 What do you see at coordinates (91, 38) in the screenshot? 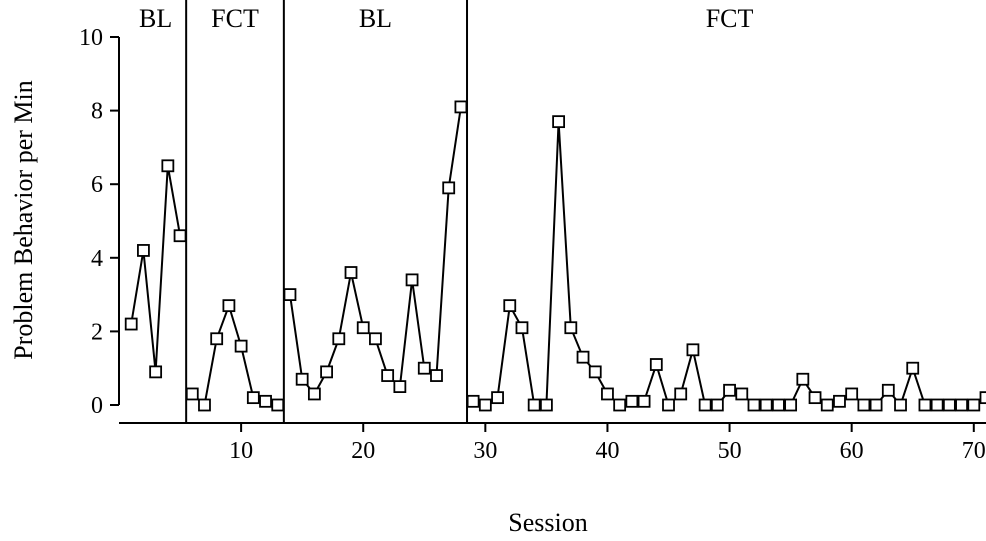
I see `y-tick-label: 10` at bounding box center [91, 38].